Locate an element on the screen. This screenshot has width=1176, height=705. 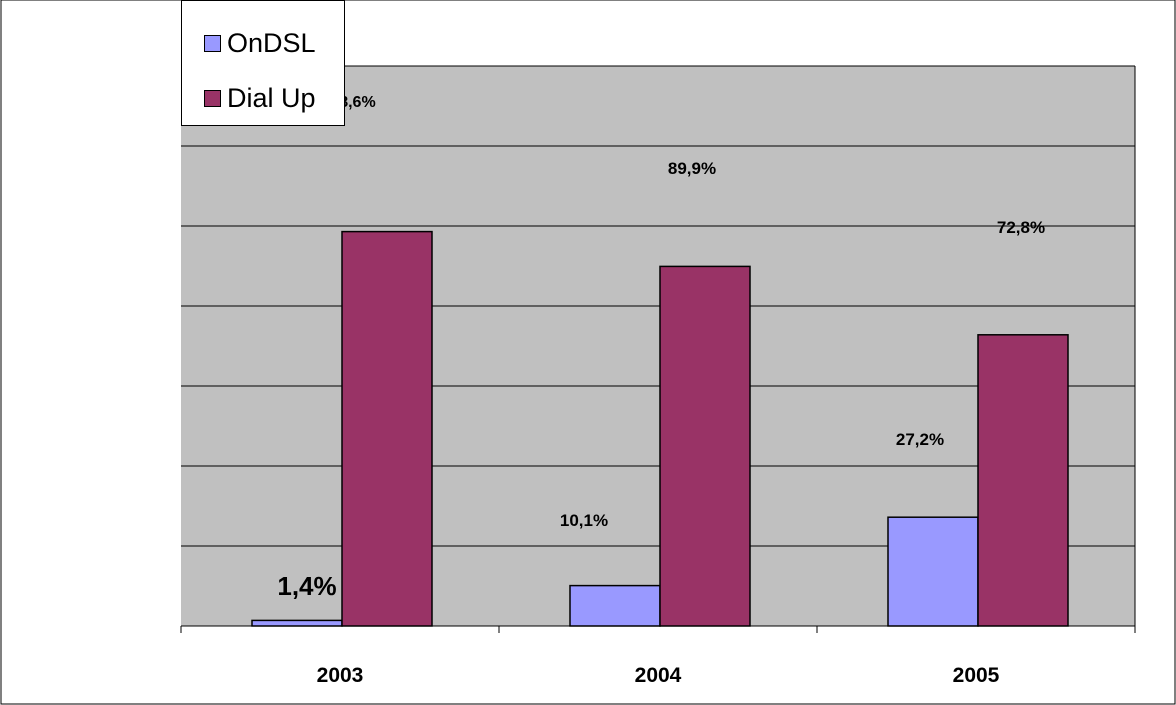
bar-dial-up-2003 is located at coordinates (387, 428).